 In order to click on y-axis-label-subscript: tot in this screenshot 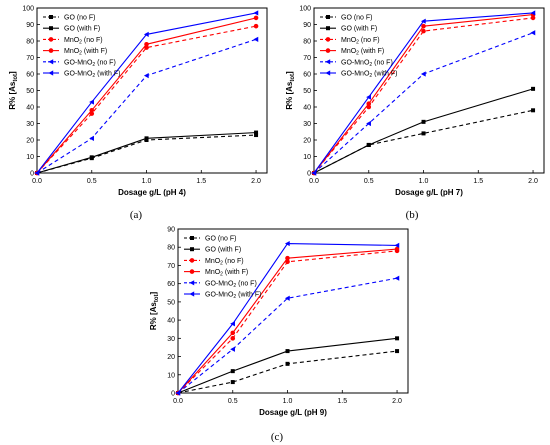, I will do `click(293, 78)`.